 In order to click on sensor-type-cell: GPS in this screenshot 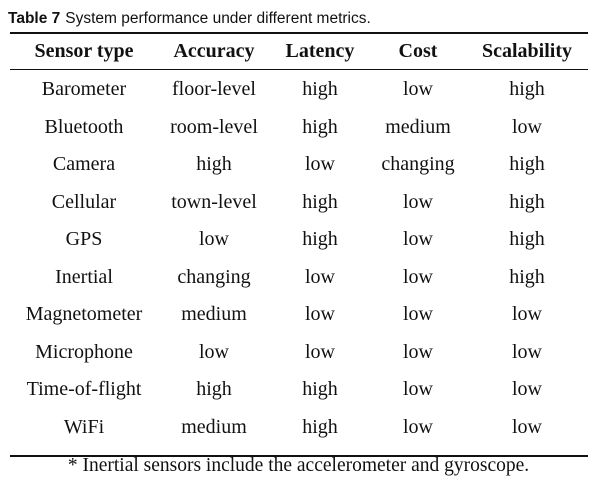, I will do `click(84, 239)`.